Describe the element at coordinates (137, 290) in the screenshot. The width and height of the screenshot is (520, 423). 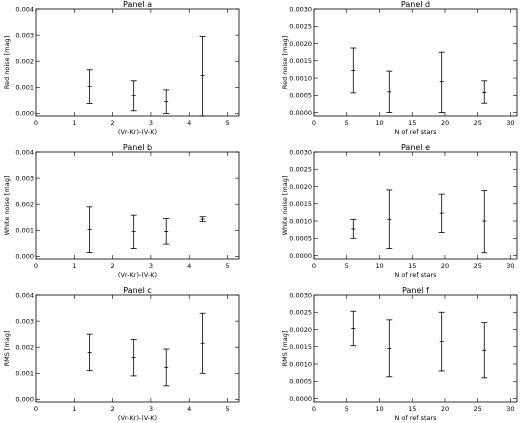
I see `panel-title: Panel c` at that location.